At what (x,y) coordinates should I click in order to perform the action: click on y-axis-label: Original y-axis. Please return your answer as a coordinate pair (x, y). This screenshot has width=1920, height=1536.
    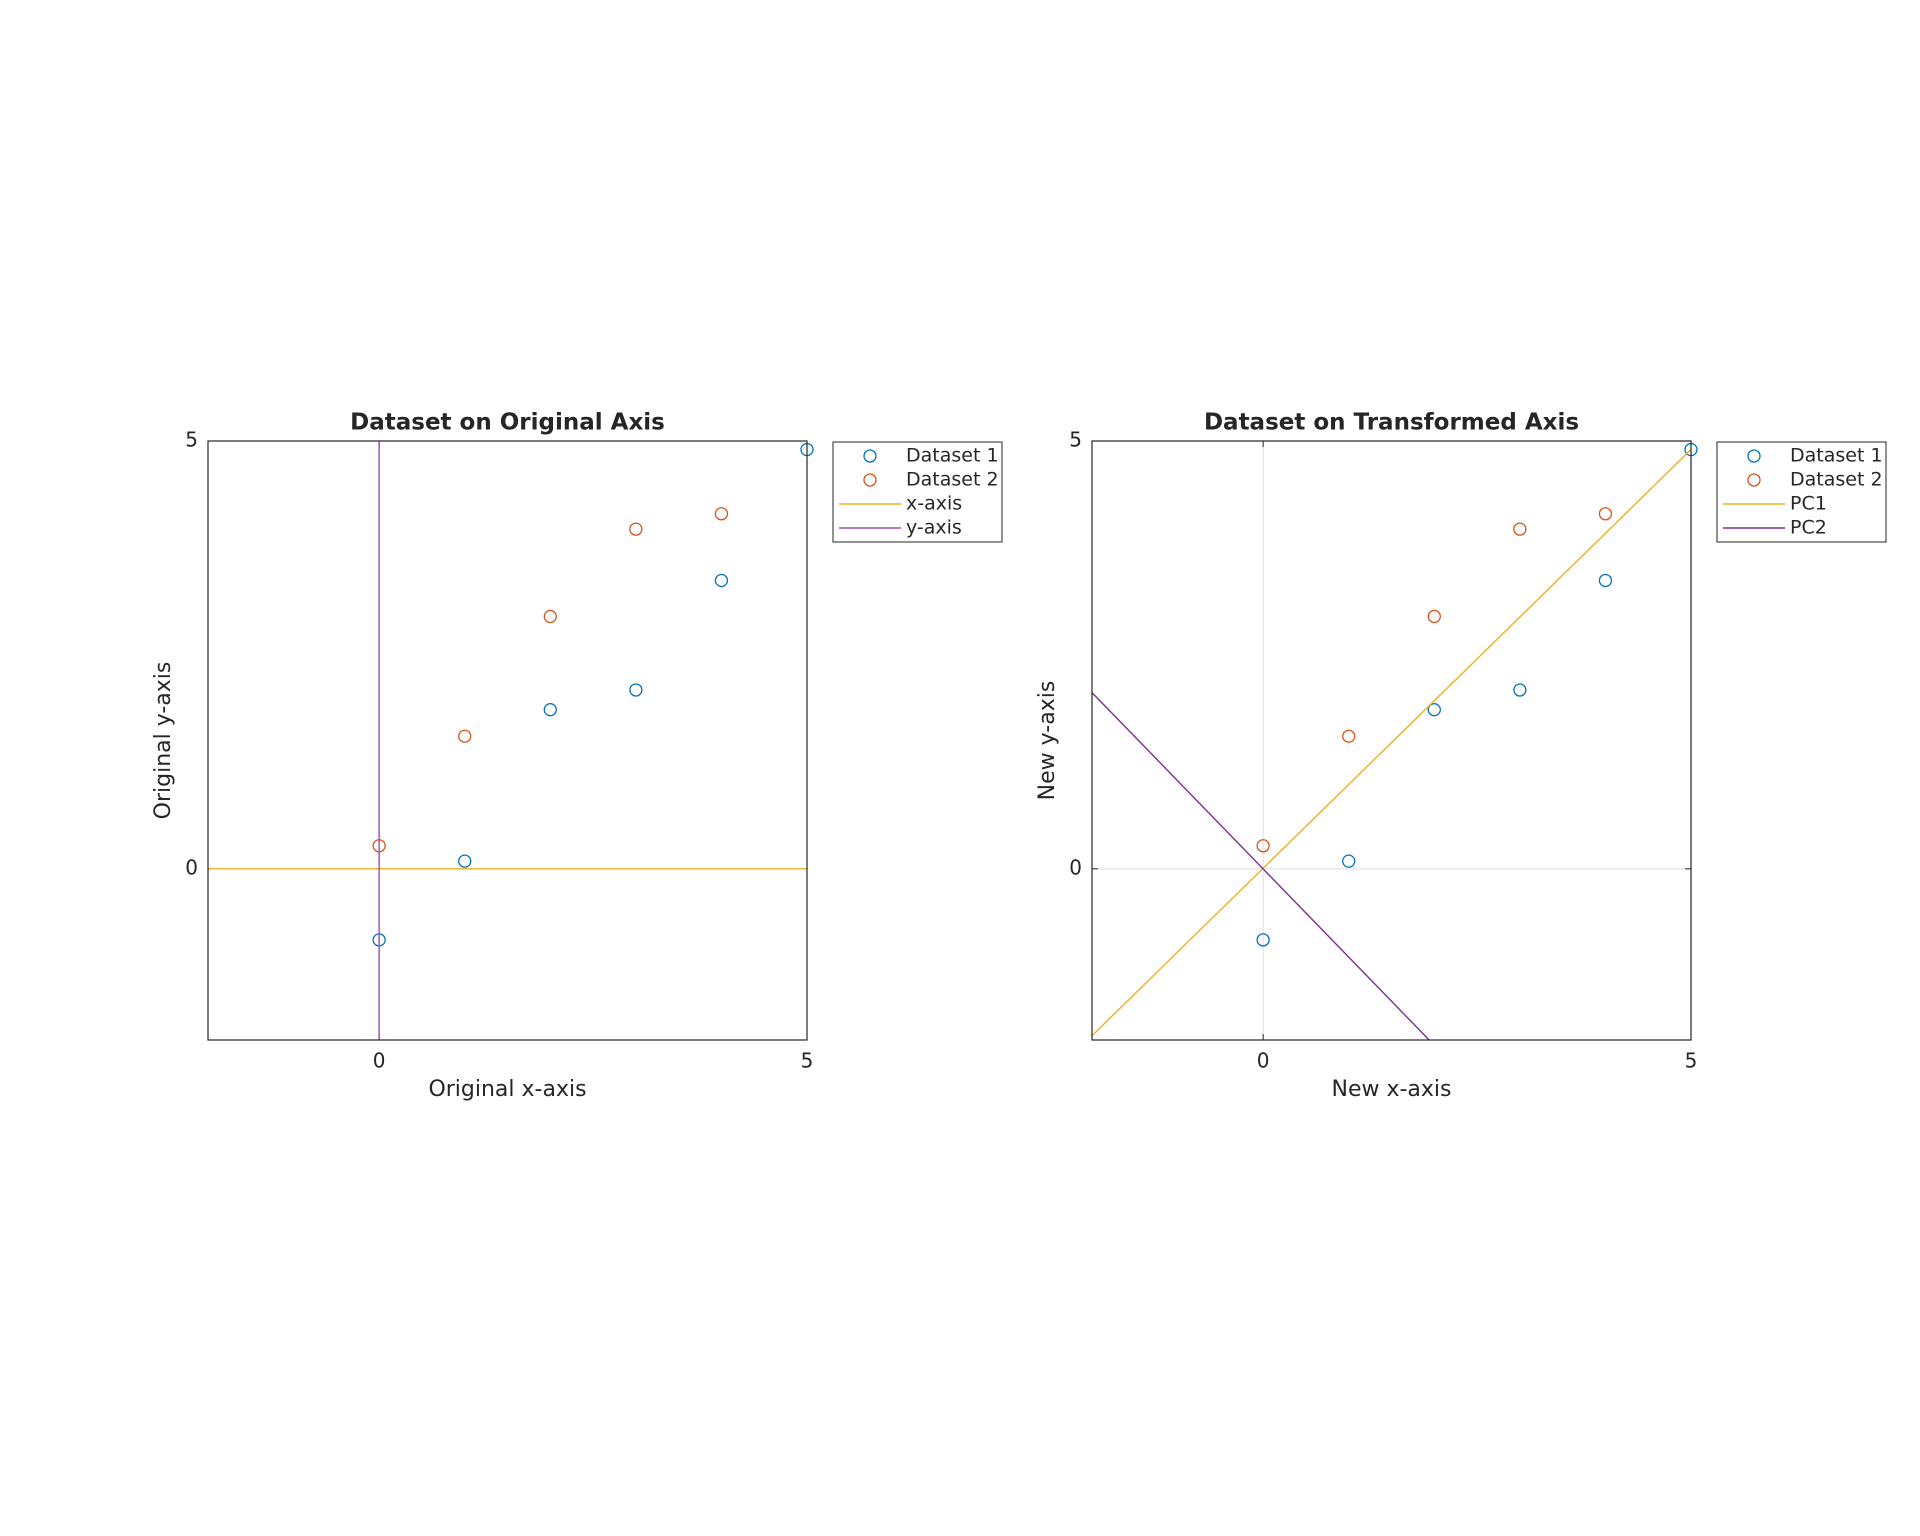
    Looking at the image, I should click on (163, 741).